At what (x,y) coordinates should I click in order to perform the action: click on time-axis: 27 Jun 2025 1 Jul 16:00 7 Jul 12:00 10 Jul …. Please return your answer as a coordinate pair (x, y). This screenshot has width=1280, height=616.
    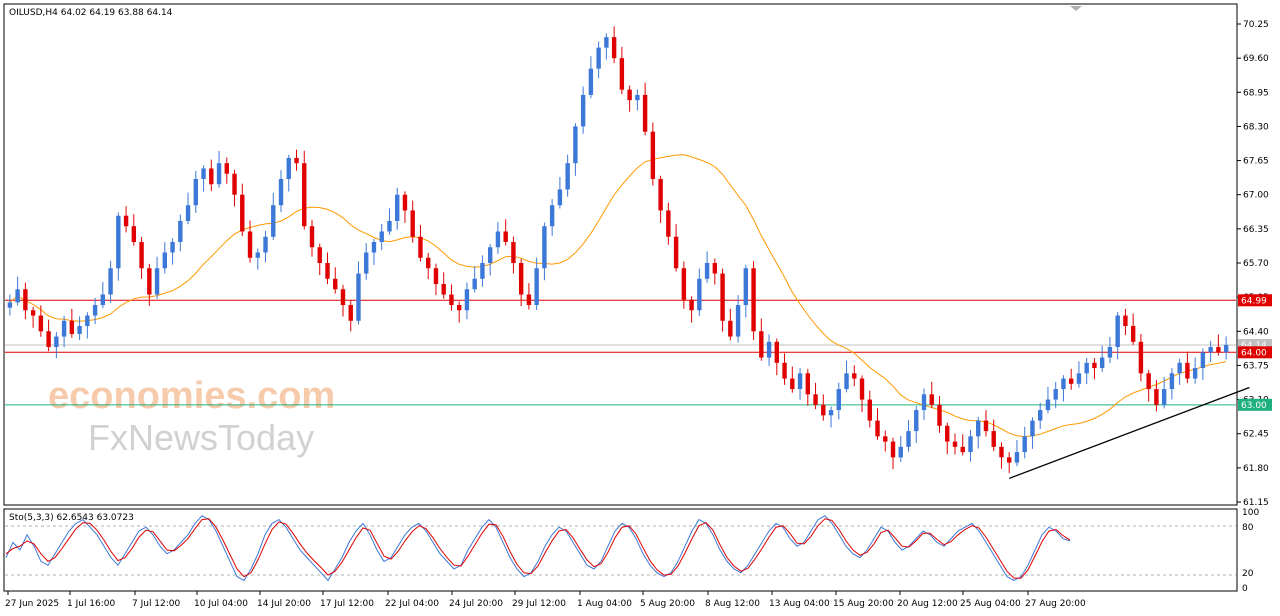
    Looking at the image, I should click on (545, 600).